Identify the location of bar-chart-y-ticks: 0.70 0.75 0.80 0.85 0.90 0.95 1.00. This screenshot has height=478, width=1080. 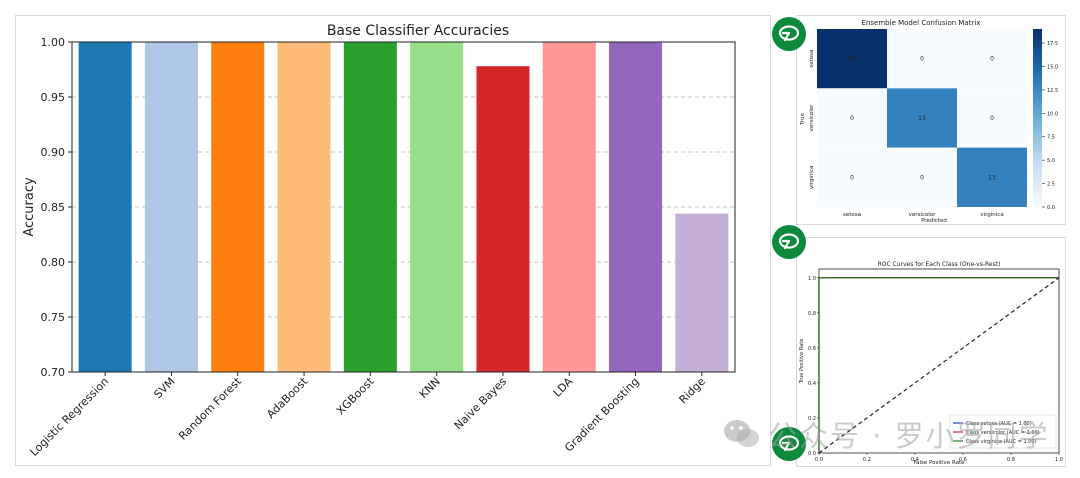
(56, 207).